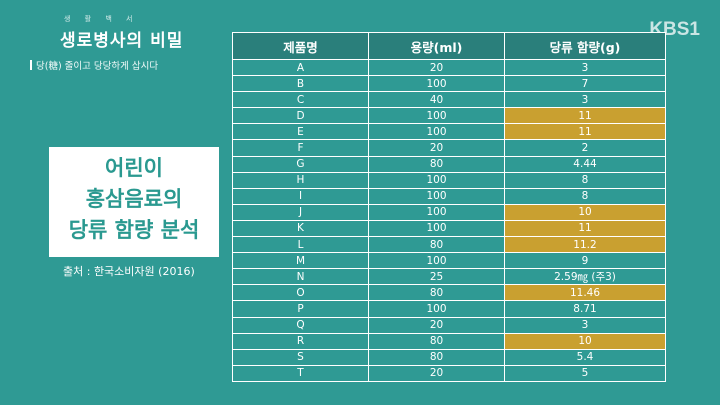 This screenshot has height=405, width=720. What do you see at coordinates (436, 46) in the screenshot?
I see `header-volume: 용량(ml)` at bounding box center [436, 46].